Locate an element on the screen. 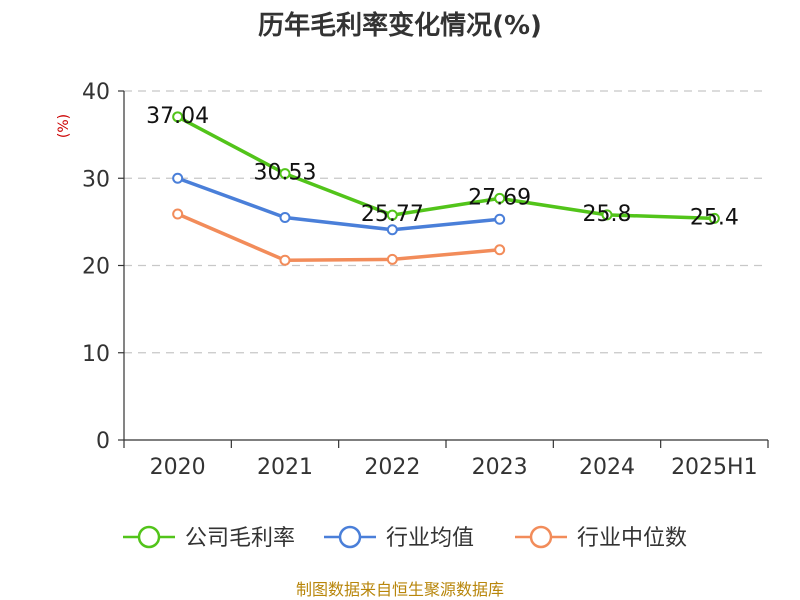 Image resolution: width=800 pixels, height=600 pixels. data-label: 30.53 is located at coordinates (285, 173).